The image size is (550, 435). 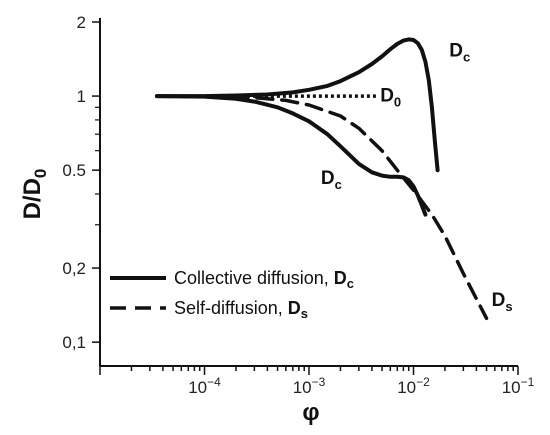 I want to click on y-tick-label: 0,2, so click(x=74, y=268).